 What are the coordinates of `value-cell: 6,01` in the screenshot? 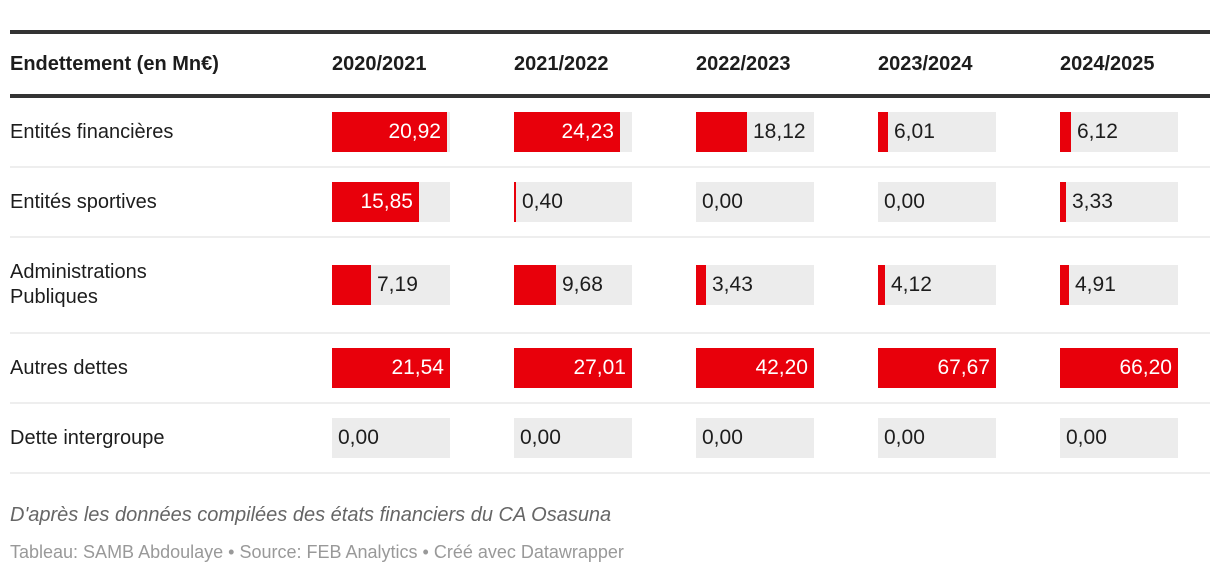 It's located at (969, 132).